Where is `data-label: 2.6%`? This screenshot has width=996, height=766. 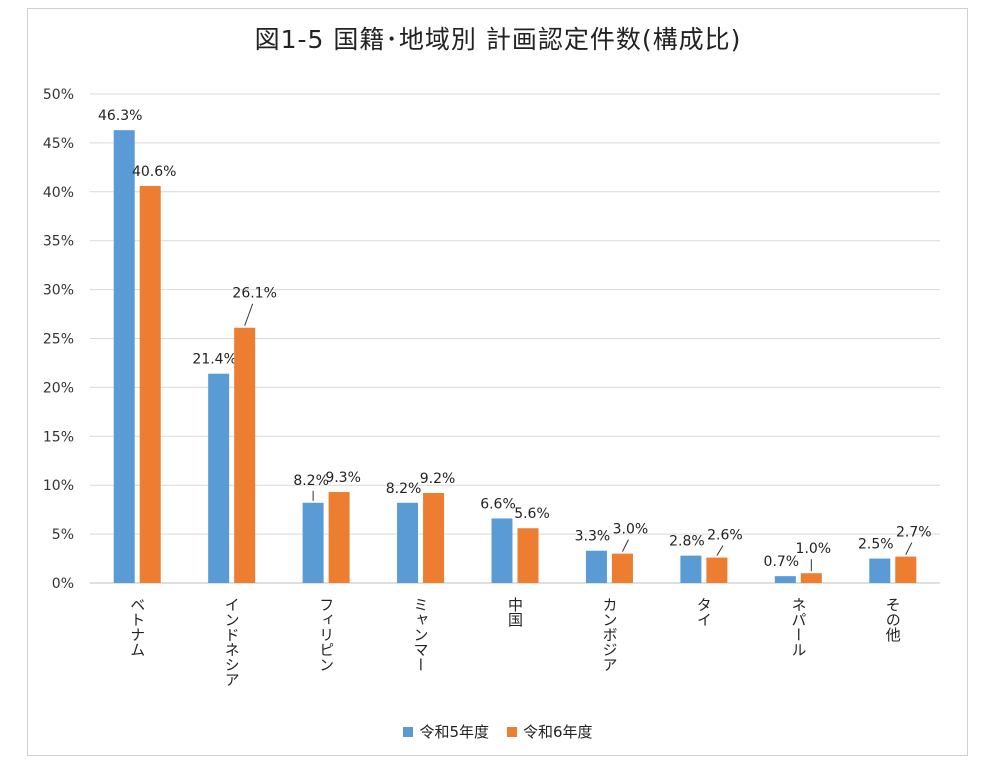
data-label: 2.6% is located at coordinates (725, 536).